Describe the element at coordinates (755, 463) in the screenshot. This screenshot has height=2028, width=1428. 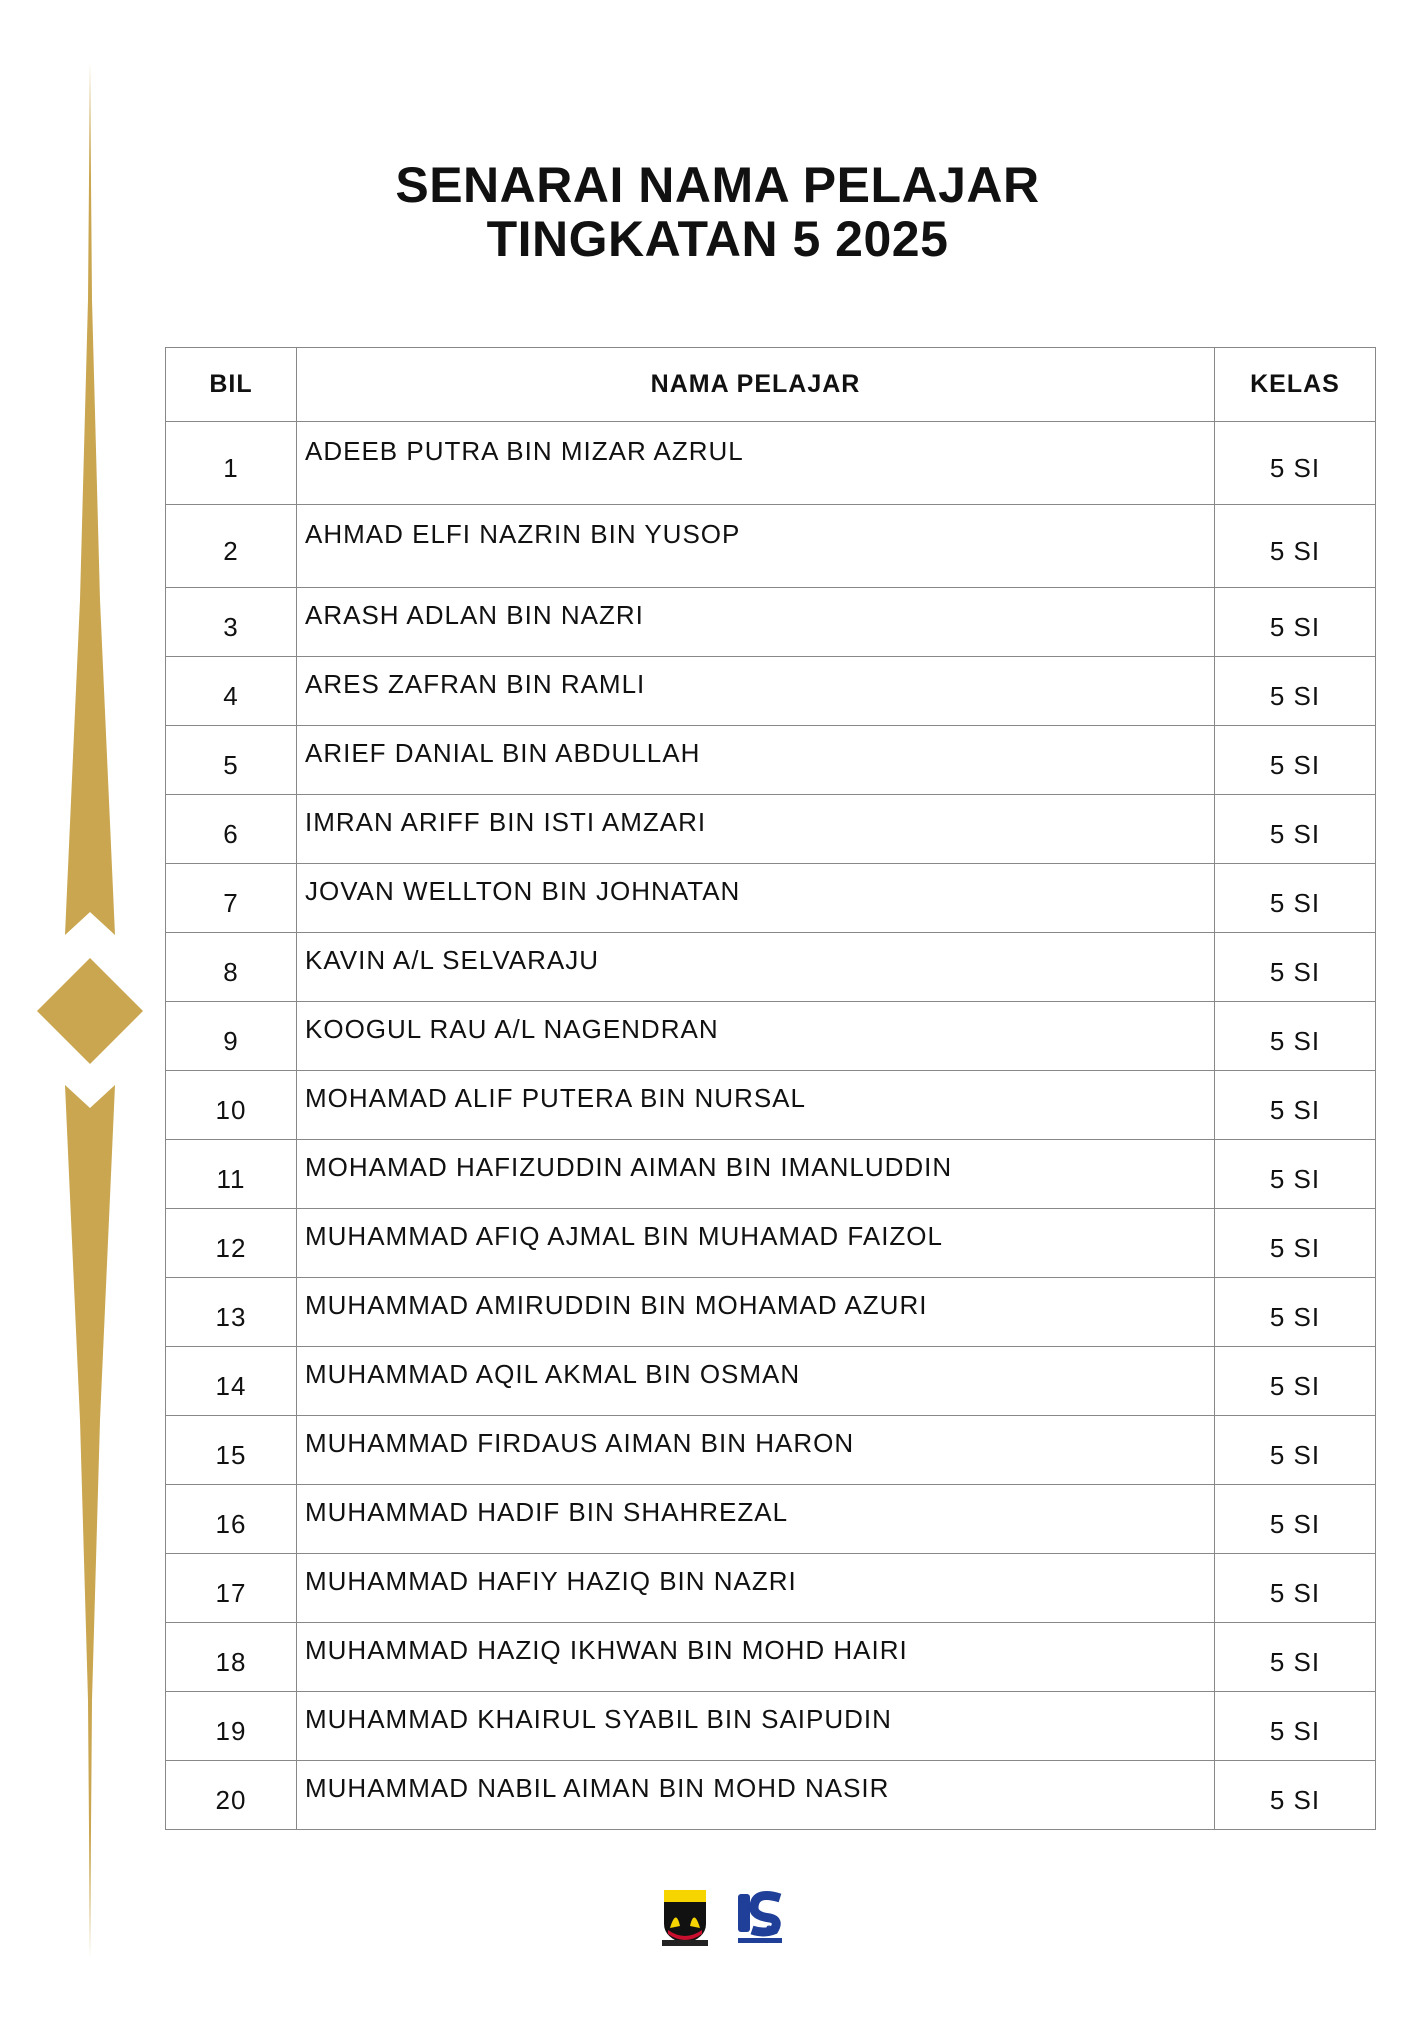
I see `cell-nama: ADEEB PUTRA BIN MIZAR AZRUL` at that location.